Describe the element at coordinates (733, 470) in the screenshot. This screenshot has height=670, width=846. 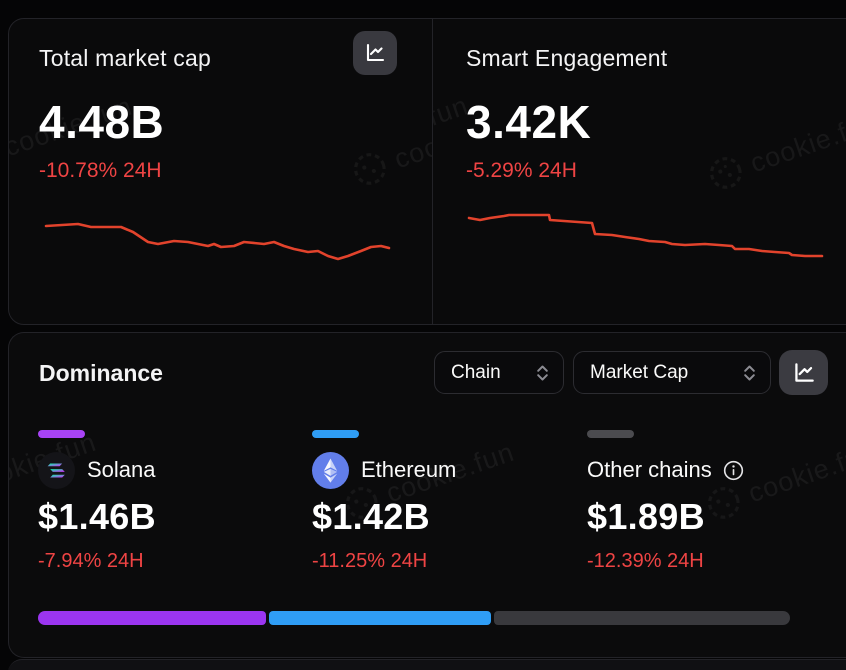
I see `info-icon` at that location.